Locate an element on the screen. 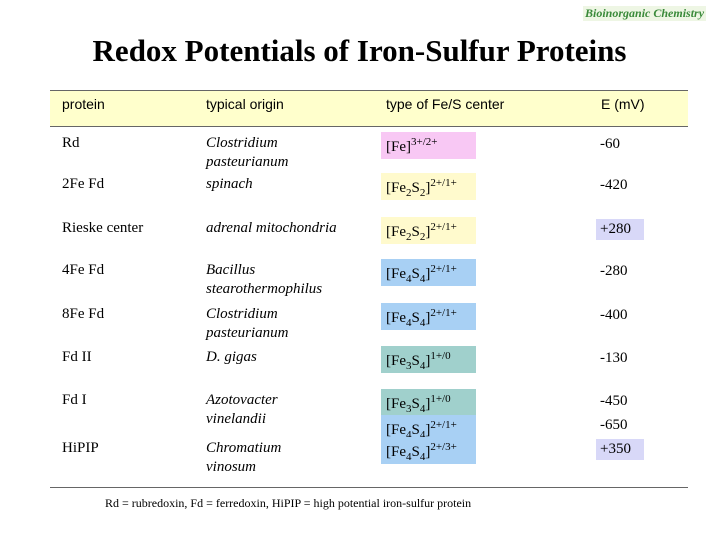 Image resolution: width=719 pixels, height=539 pixels. fe-s-center: [Fe]3+/2+ is located at coordinates (428, 145).